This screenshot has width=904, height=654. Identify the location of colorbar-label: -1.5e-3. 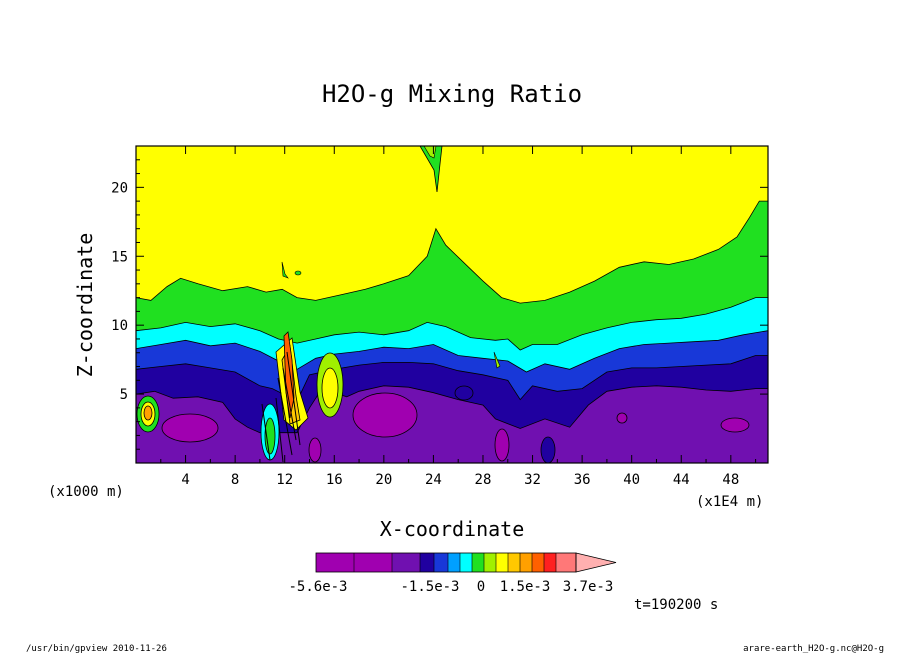
(429, 587).